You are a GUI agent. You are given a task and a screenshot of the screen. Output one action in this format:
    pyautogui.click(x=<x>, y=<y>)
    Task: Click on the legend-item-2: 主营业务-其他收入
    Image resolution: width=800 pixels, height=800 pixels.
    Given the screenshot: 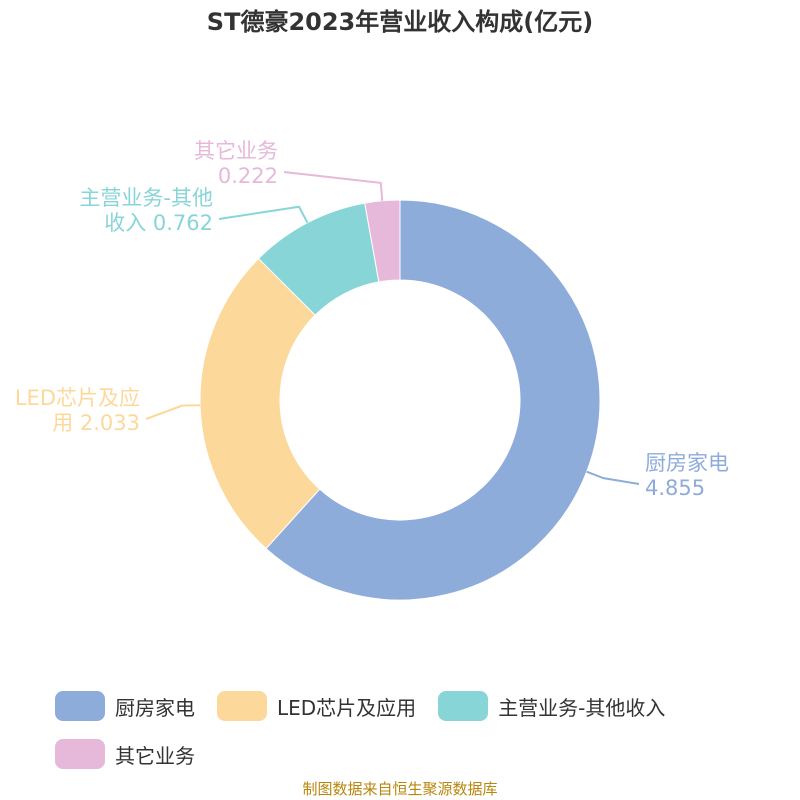 What is the action you would take?
    pyautogui.click(x=551, y=706)
    